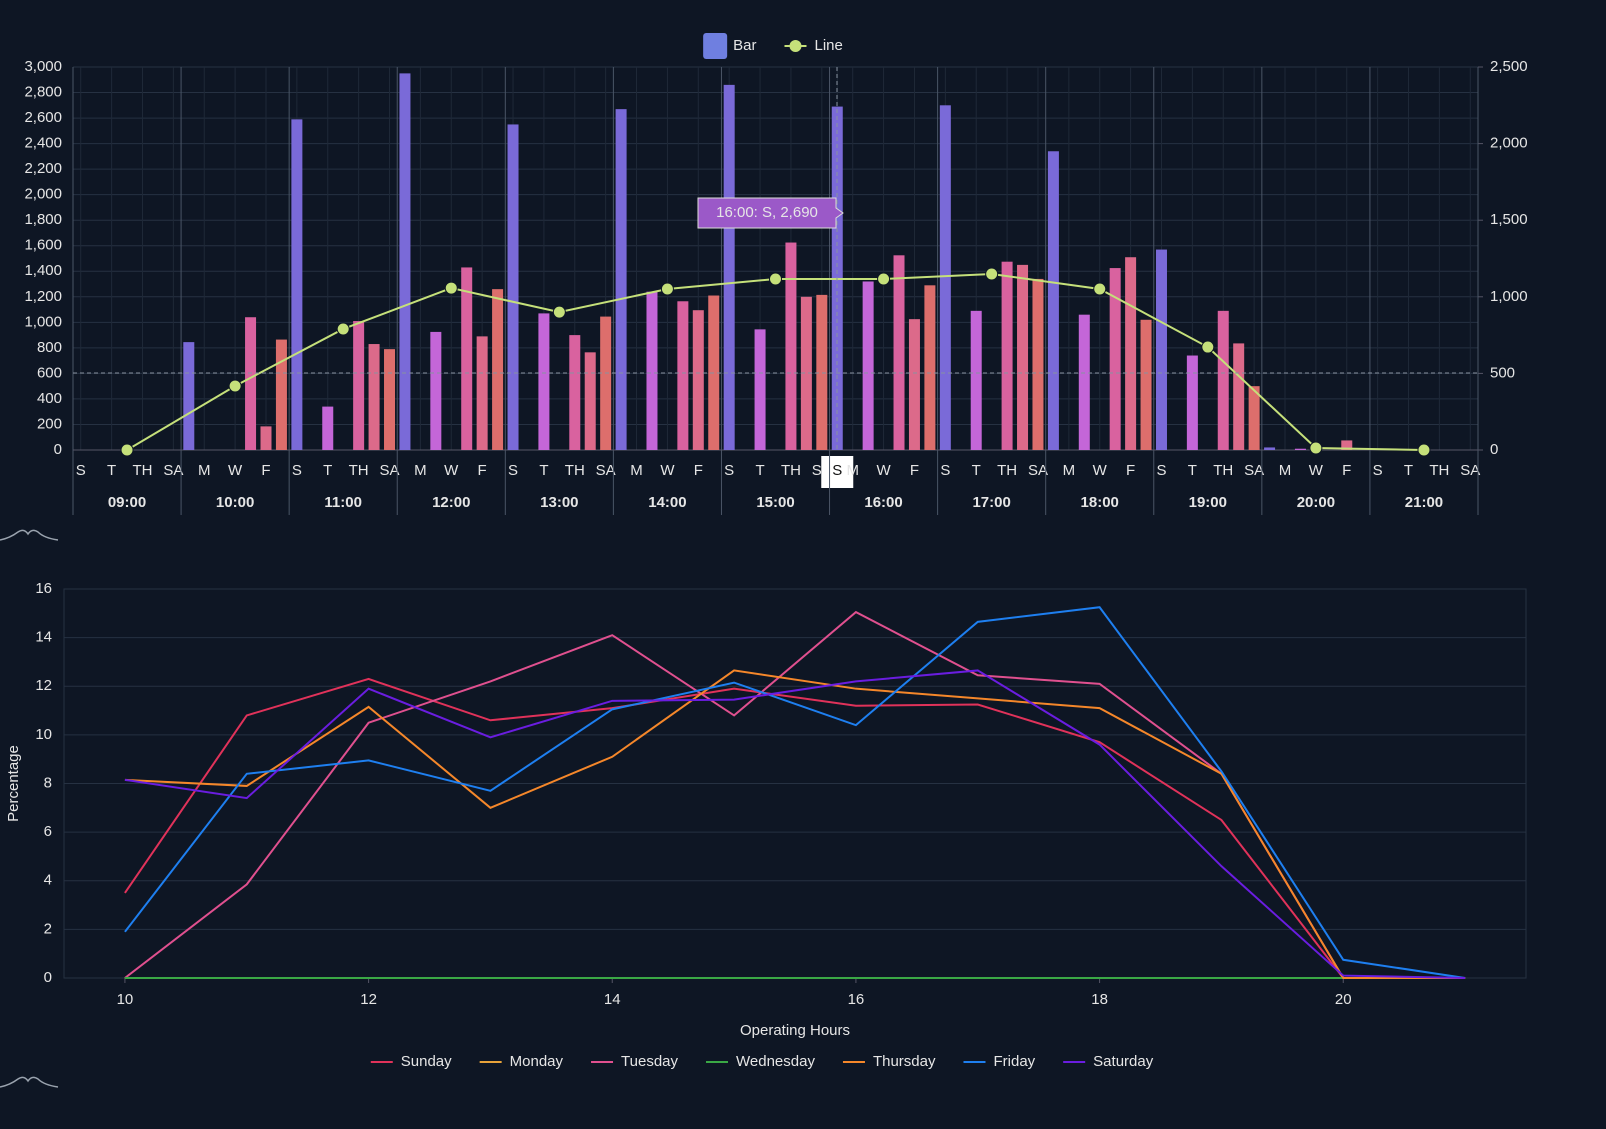 The width and height of the screenshot is (1606, 1129). Describe the element at coordinates (451, 502) in the screenshot. I see `group-label: 12:00` at that location.